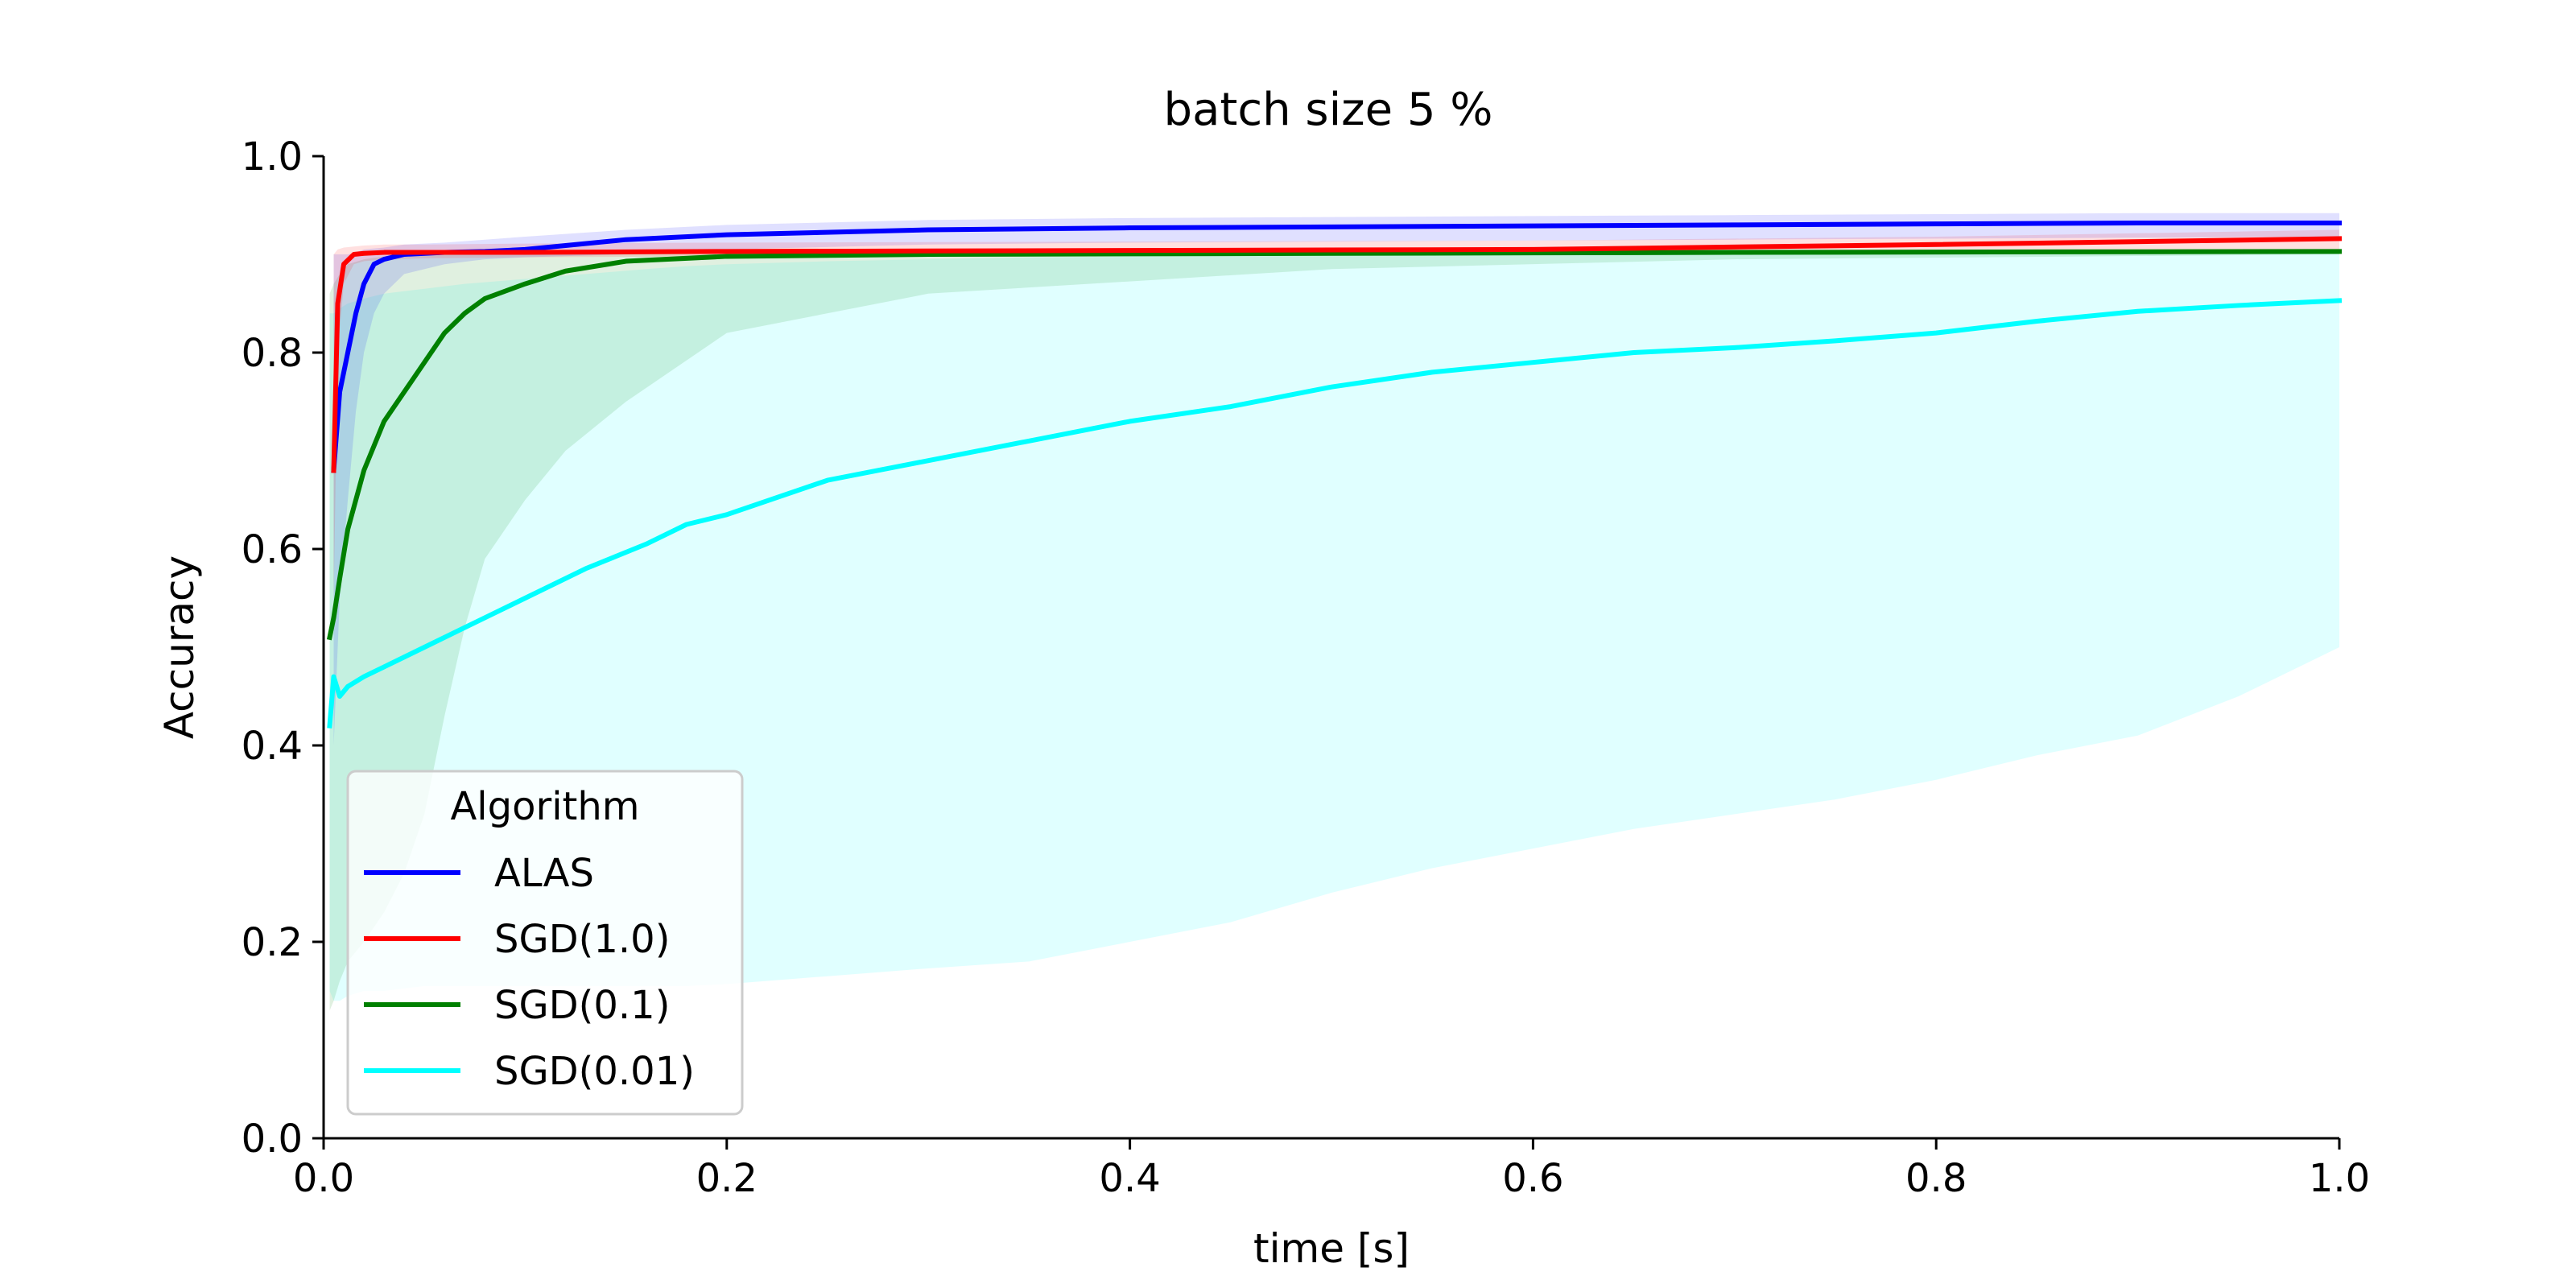 Image resolution: width=2576 pixels, height=1288 pixels. What do you see at coordinates (272, 746) in the screenshot?
I see `y-tick-label: 0.4` at bounding box center [272, 746].